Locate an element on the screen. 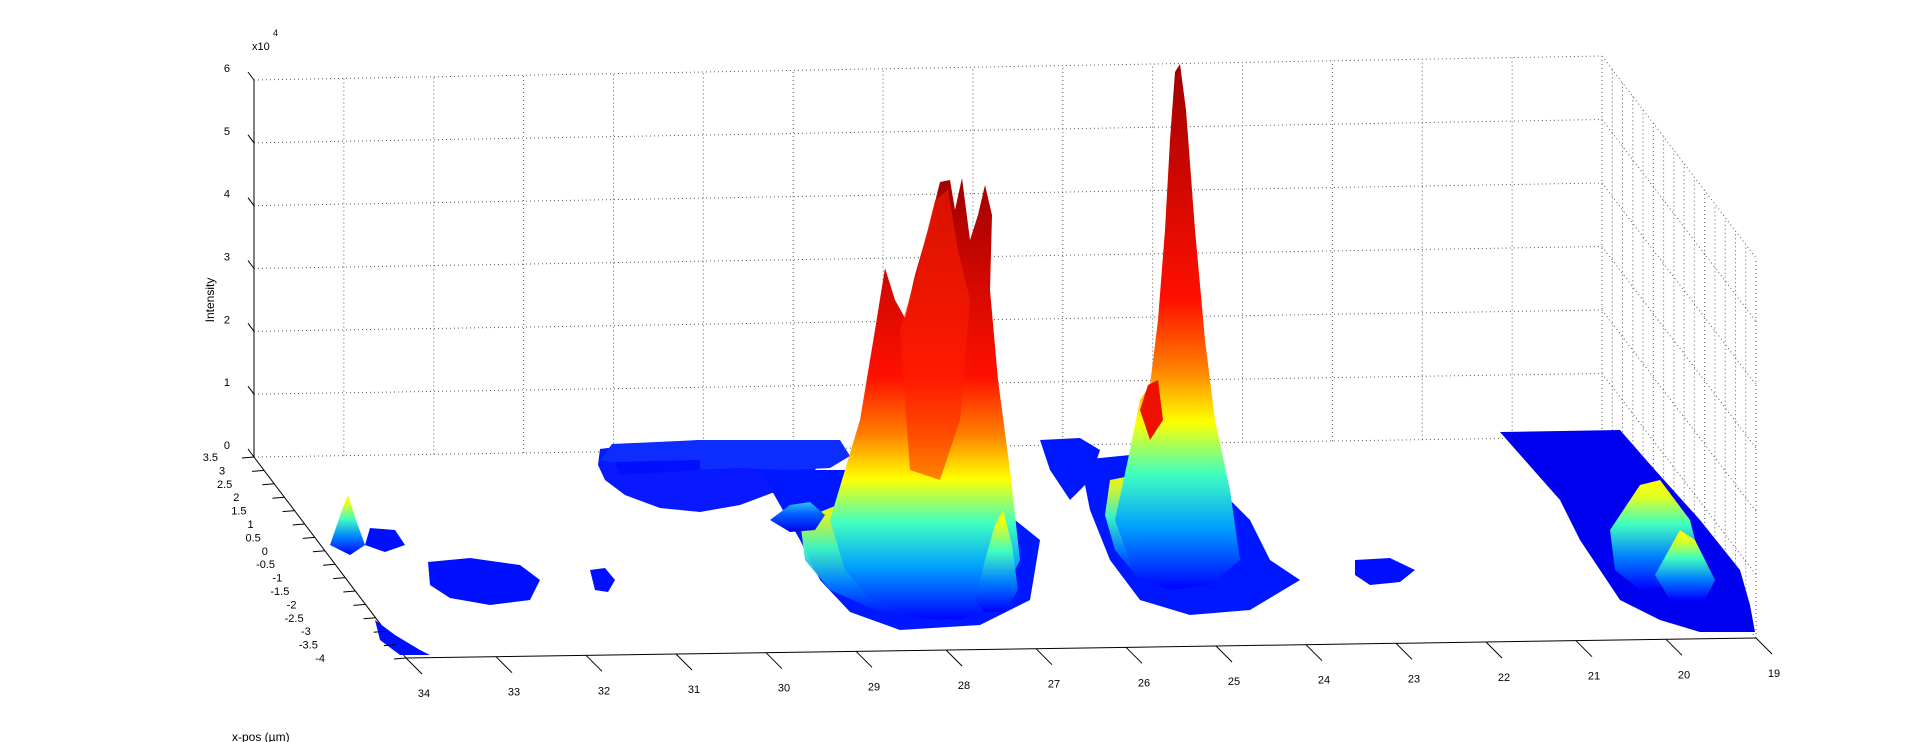 This screenshot has height=742, width=1920. peak-right-tall is located at coordinates (1177, 327).